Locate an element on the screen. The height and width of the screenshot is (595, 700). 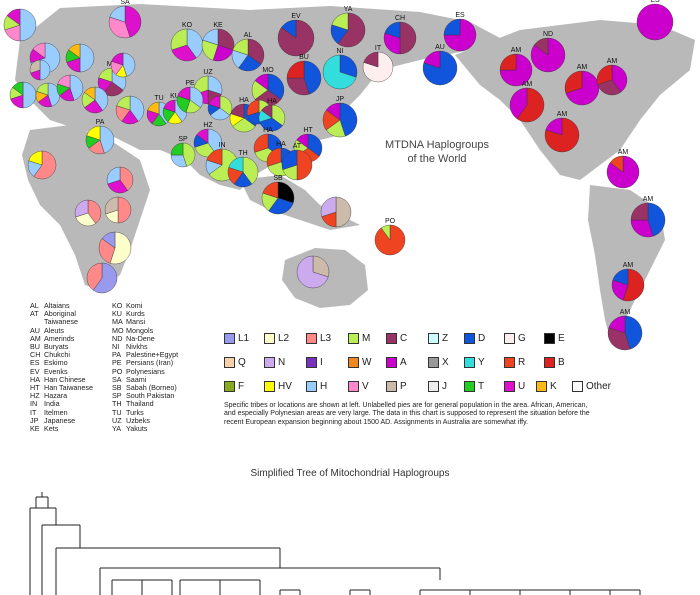
pie-label: AL is located at coordinates (248, 35).